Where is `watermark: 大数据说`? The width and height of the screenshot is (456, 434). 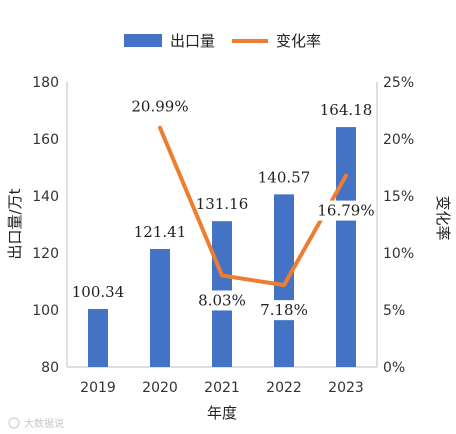
watermark: 大数据说 is located at coordinates (36, 423).